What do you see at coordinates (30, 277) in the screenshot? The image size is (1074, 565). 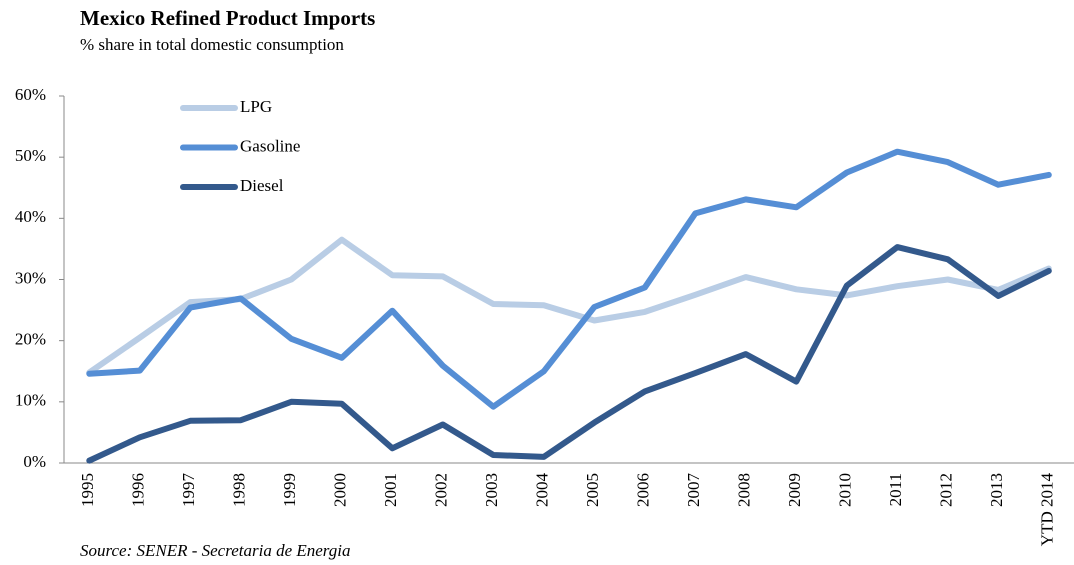 I see `y-tick-label: 30%` at bounding box center [30, 277].